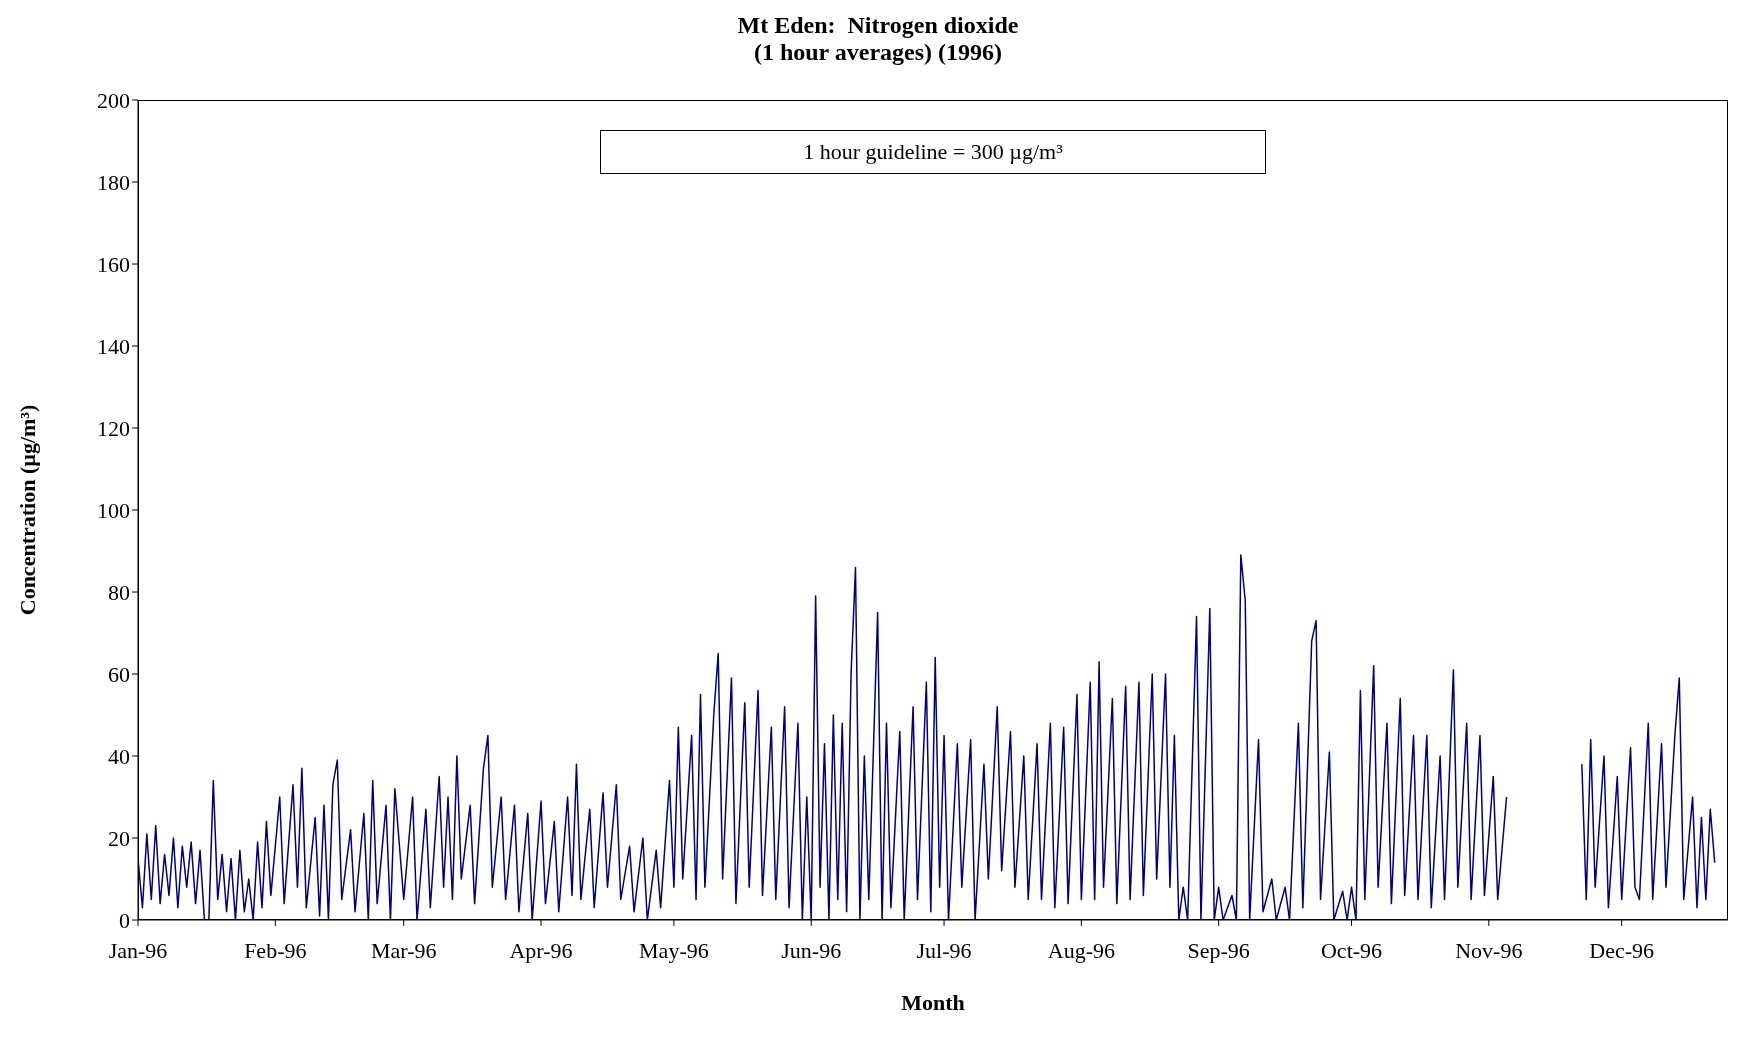 This screenshot has width=1758, height=1060. What do you see at coordinates (113, 264) in the screenshot?
I see `y-tick-label: 160` at bounding box center [113, 264].